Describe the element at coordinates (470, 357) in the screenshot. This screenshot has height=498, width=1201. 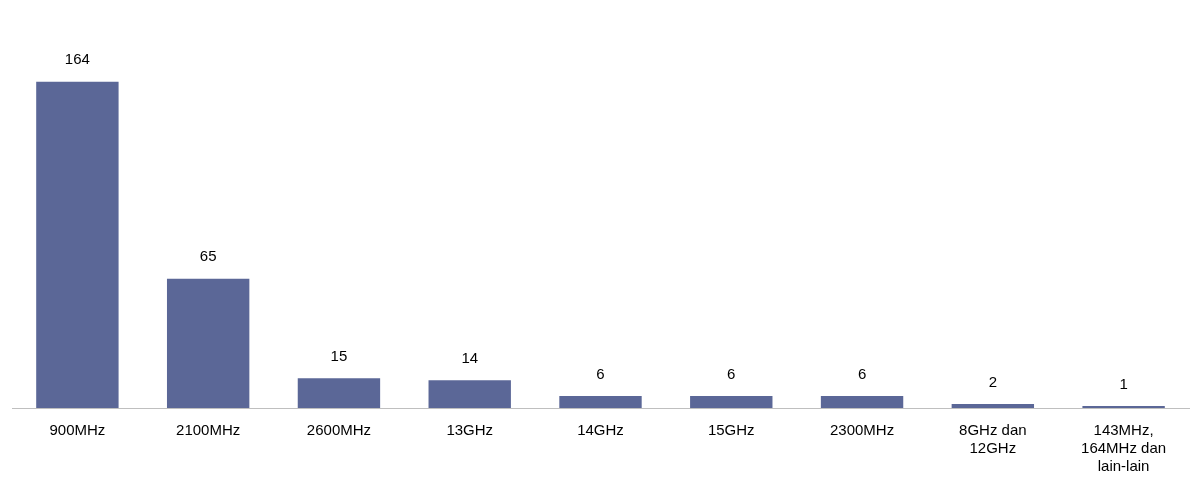
I see `data-label: 14` at that location.